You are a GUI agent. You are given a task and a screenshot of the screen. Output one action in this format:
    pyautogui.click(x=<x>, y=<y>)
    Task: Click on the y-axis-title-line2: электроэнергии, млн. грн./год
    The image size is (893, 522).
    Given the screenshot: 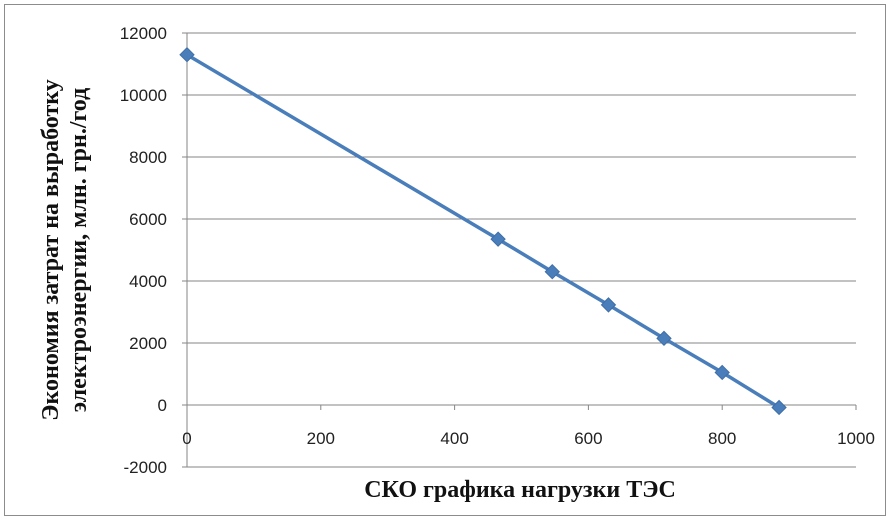 What is the action you would take?
    pyautogui.click(x=79, y=250)
    